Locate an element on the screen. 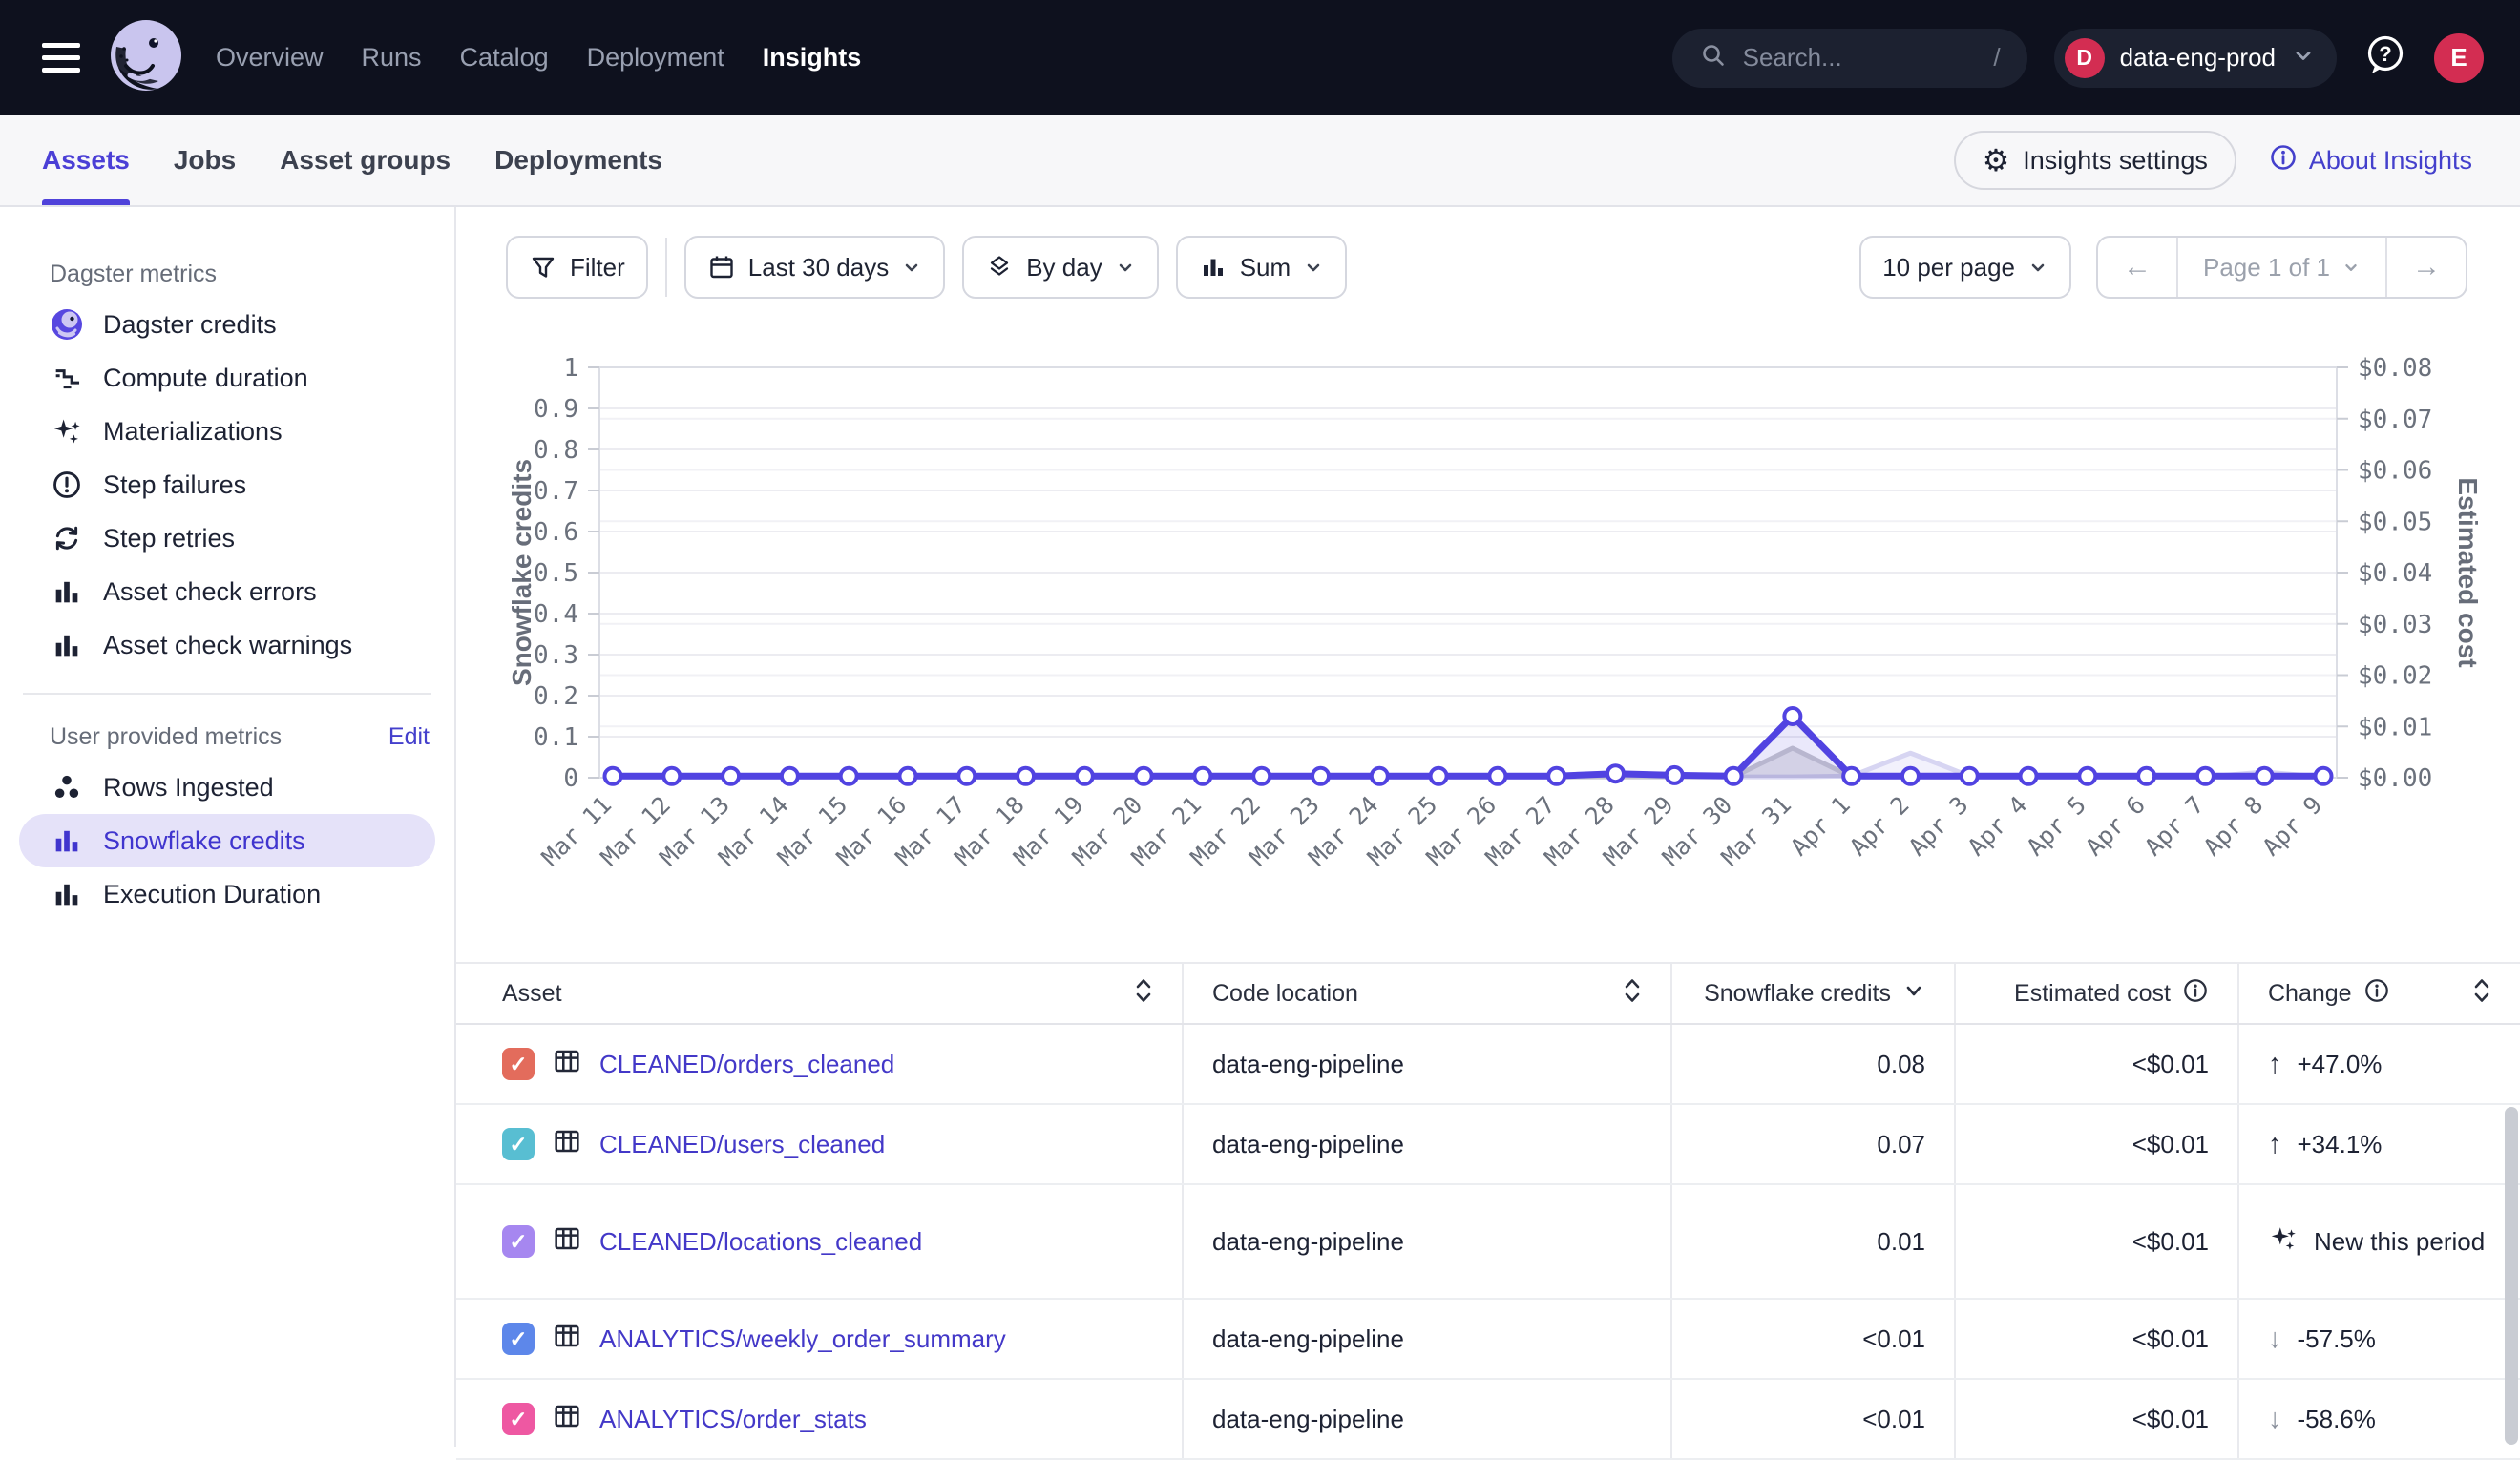 The width and height of the screenshot is (2520, 1460). sidebar-item-step-retries: Step retries is located at coordinates (227, 538).